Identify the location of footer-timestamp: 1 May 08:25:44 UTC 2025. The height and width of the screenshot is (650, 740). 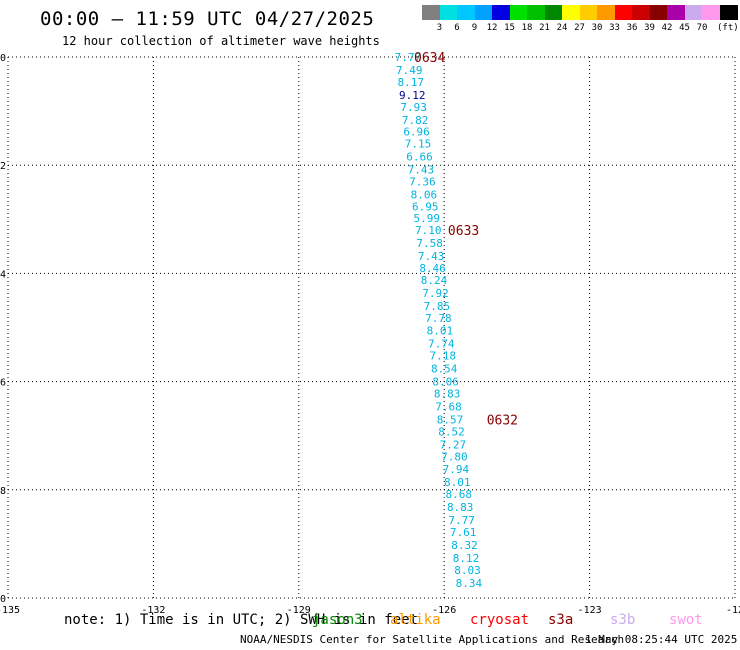
(661, 639).